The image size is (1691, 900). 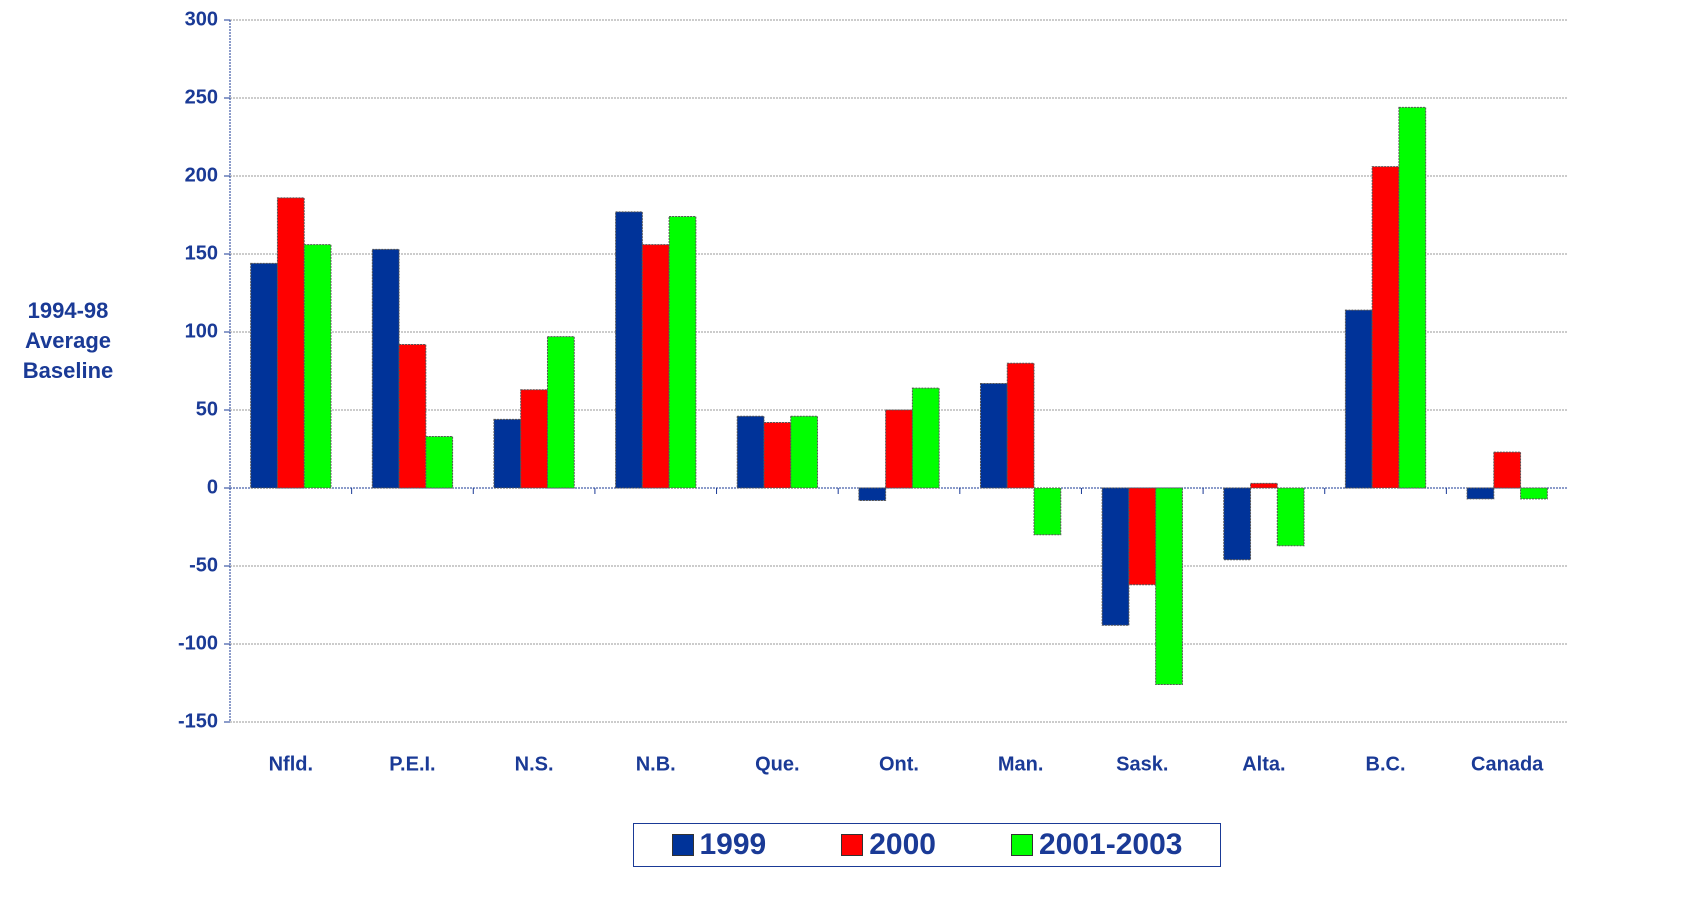 What do you see at coordinates (201, 253) in the screenshot?
I see `y-tick-label: 150` at bounding box center [201, 253].